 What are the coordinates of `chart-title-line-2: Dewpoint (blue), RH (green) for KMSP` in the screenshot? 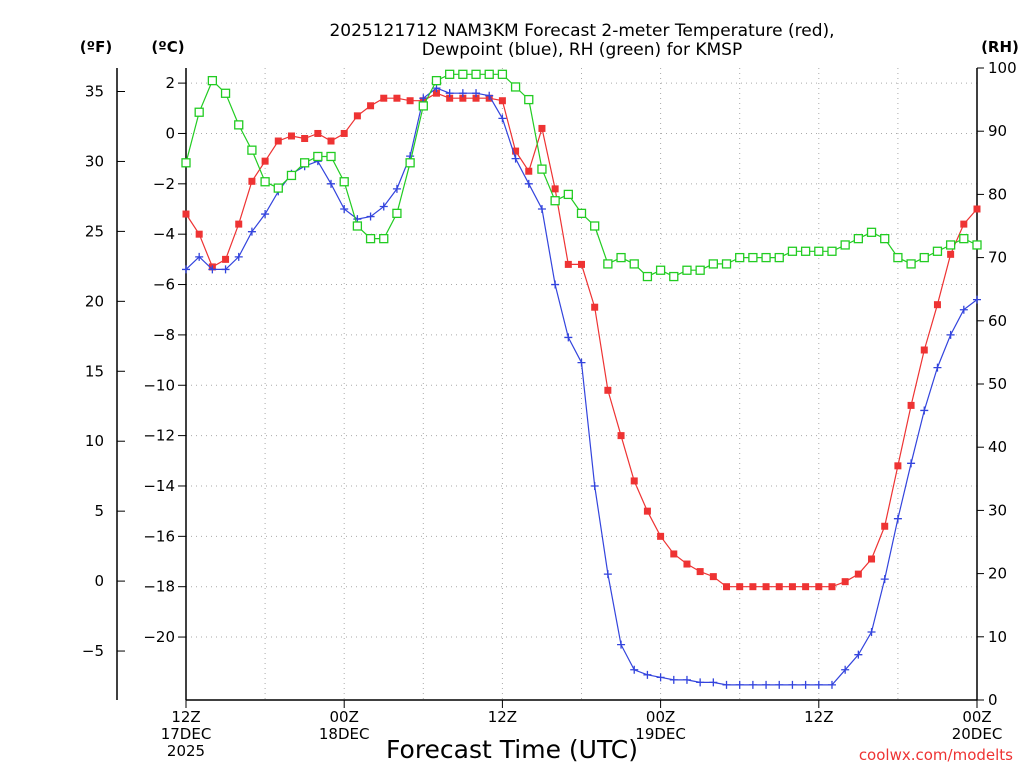 It's located at (582, 50).